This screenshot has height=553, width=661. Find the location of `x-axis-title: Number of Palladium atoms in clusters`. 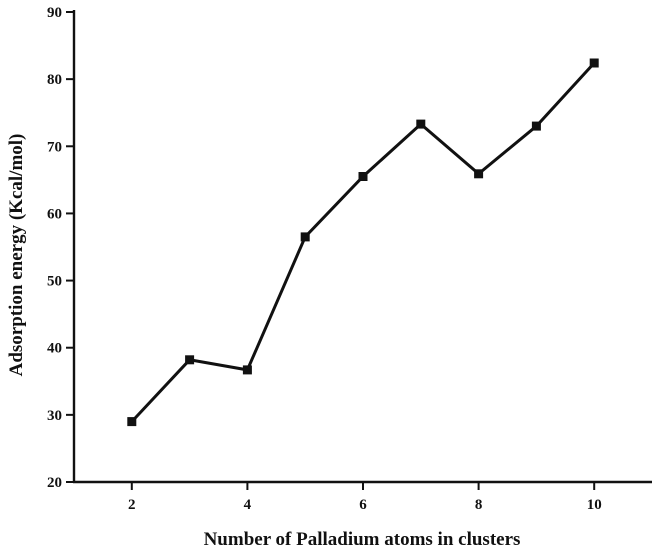

x-axis-title: Number of Palladium atoms in clusters is located at coordinates (362, 539).